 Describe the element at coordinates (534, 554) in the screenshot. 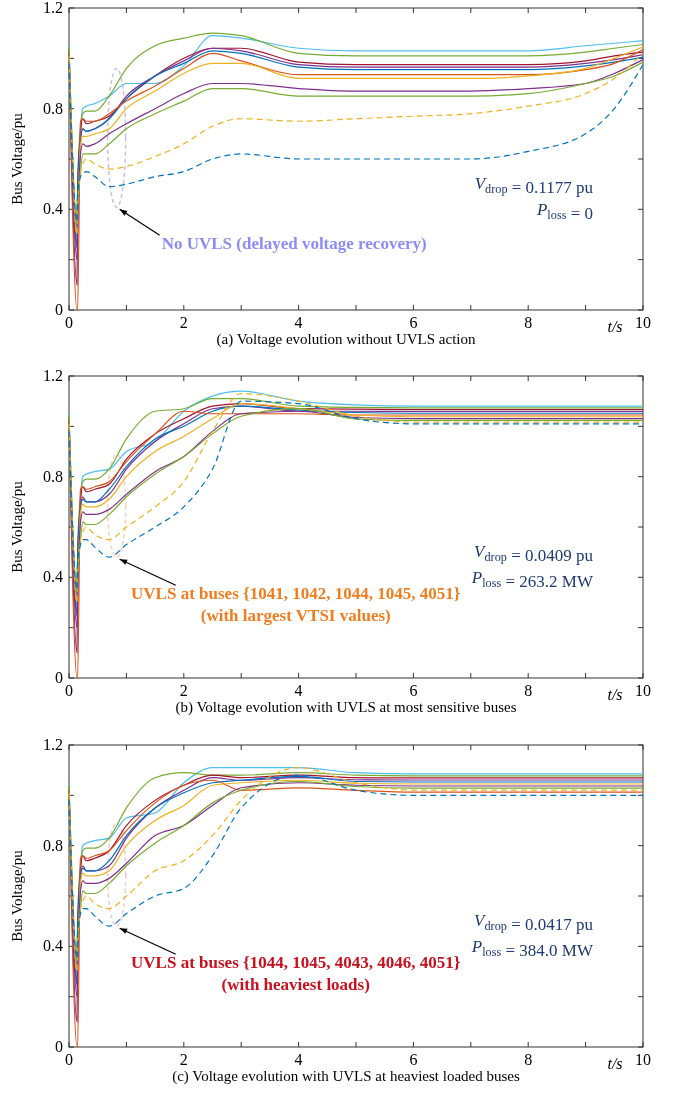

I see `annotation: V$_{drop}$ = 0.0409 pu` at that location.